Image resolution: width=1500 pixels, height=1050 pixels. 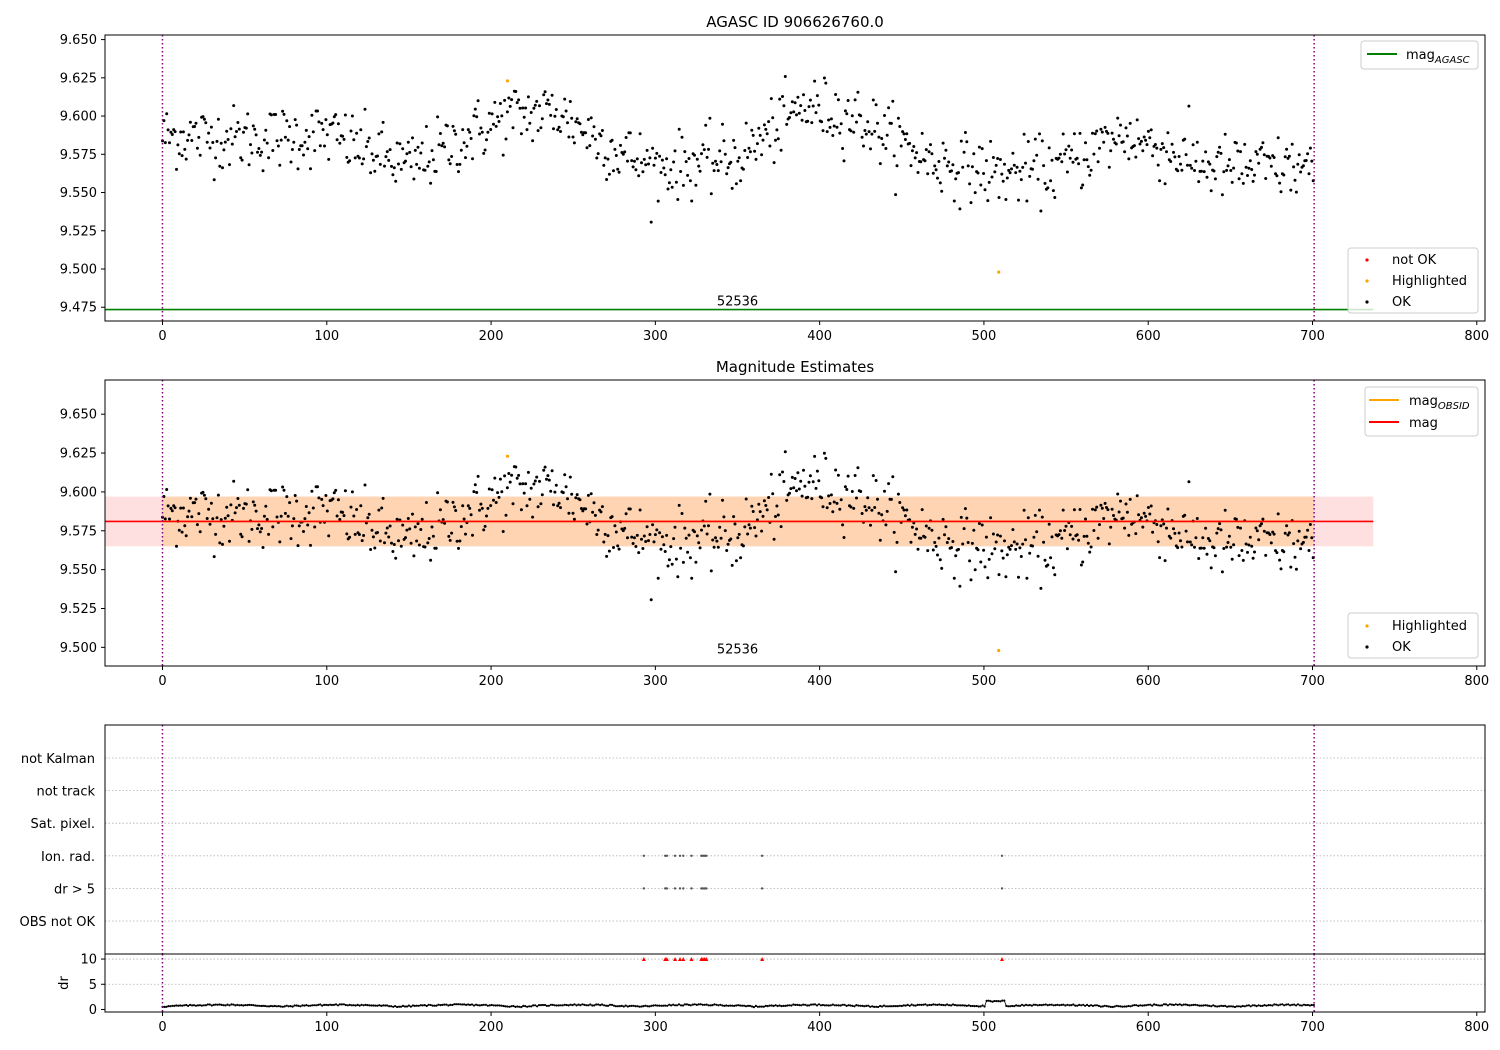 I want to click on x-tick-label: 200, so click(x=491, y=681).